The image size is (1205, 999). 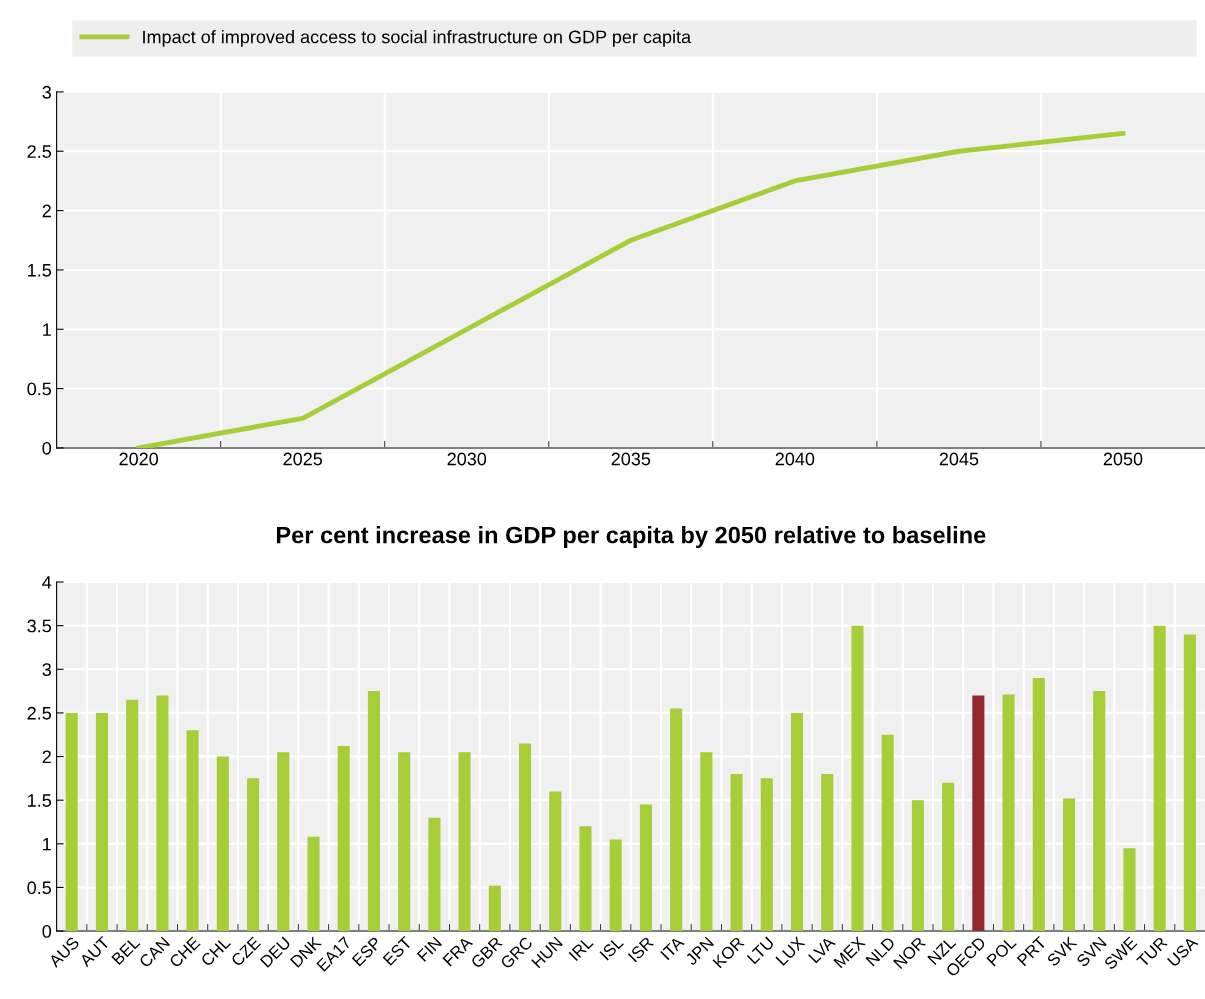 What do you see at coordinates (467, 459) in the screenshot?
I see `x-tick-label: 2030` at bounding box center [467, 459].